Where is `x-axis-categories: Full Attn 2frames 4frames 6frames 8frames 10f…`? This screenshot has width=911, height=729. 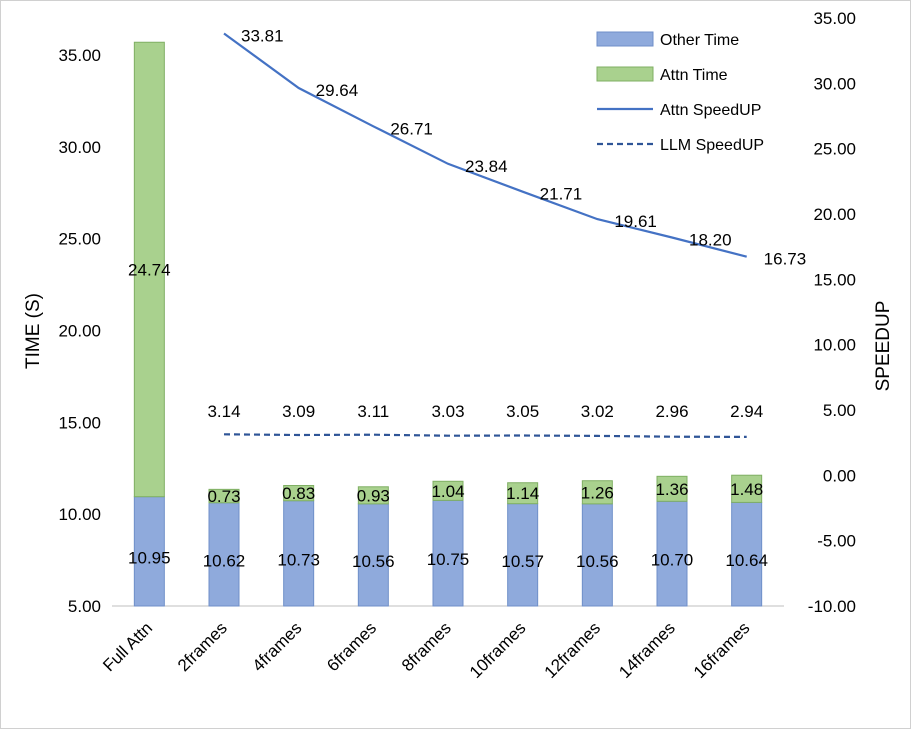 x-axis-categories: Full Attn 2frames 4frames 6frames 8frames 10f… is located at coordinates (426, 650).